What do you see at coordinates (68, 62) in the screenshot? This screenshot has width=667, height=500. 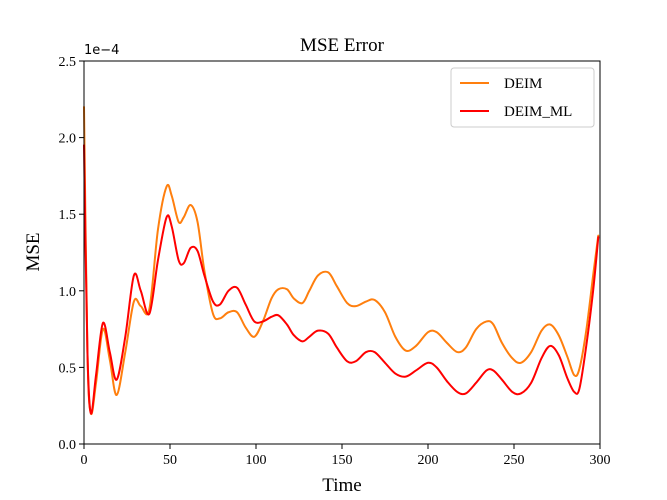 I see `y-tick-label: 2.5` at bounding box center [68, 62].